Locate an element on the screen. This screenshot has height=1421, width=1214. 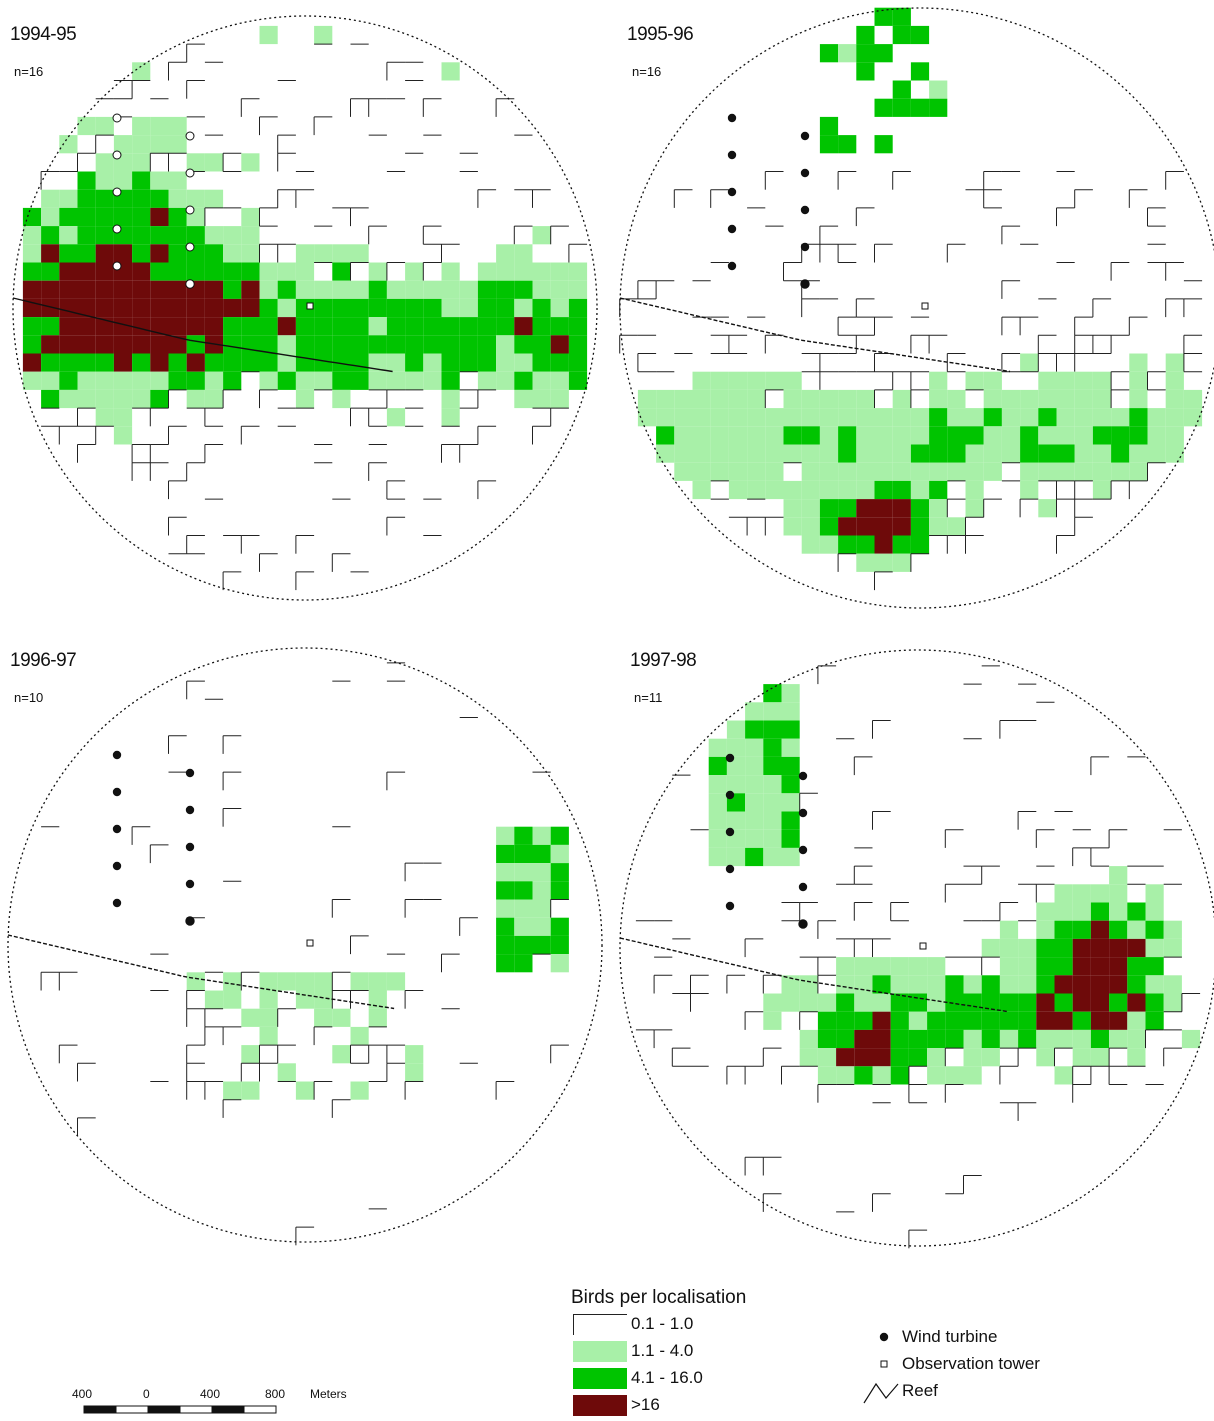
legend-reef: Reef is located at coordinates (905, 1391).